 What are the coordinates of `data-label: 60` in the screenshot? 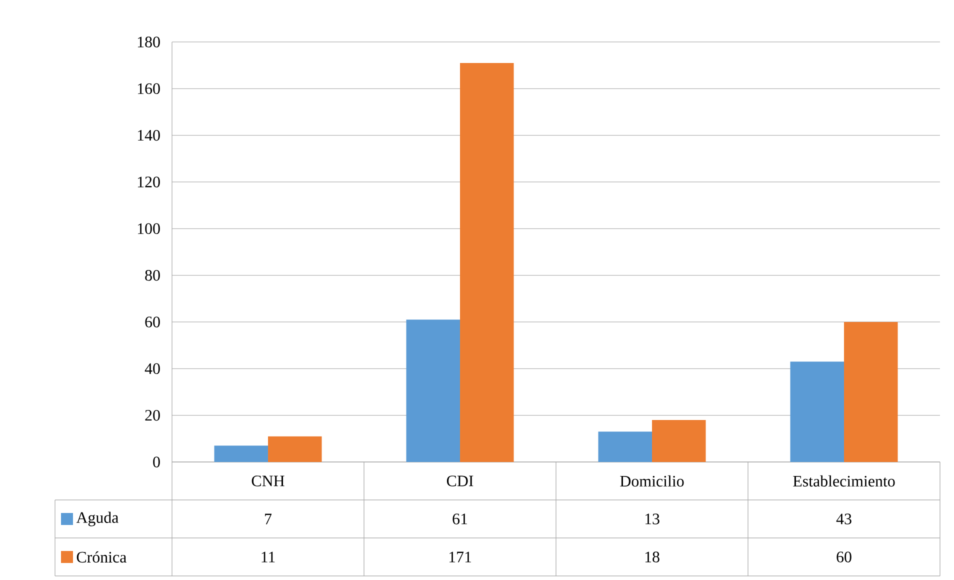 It's located at (844, 557).